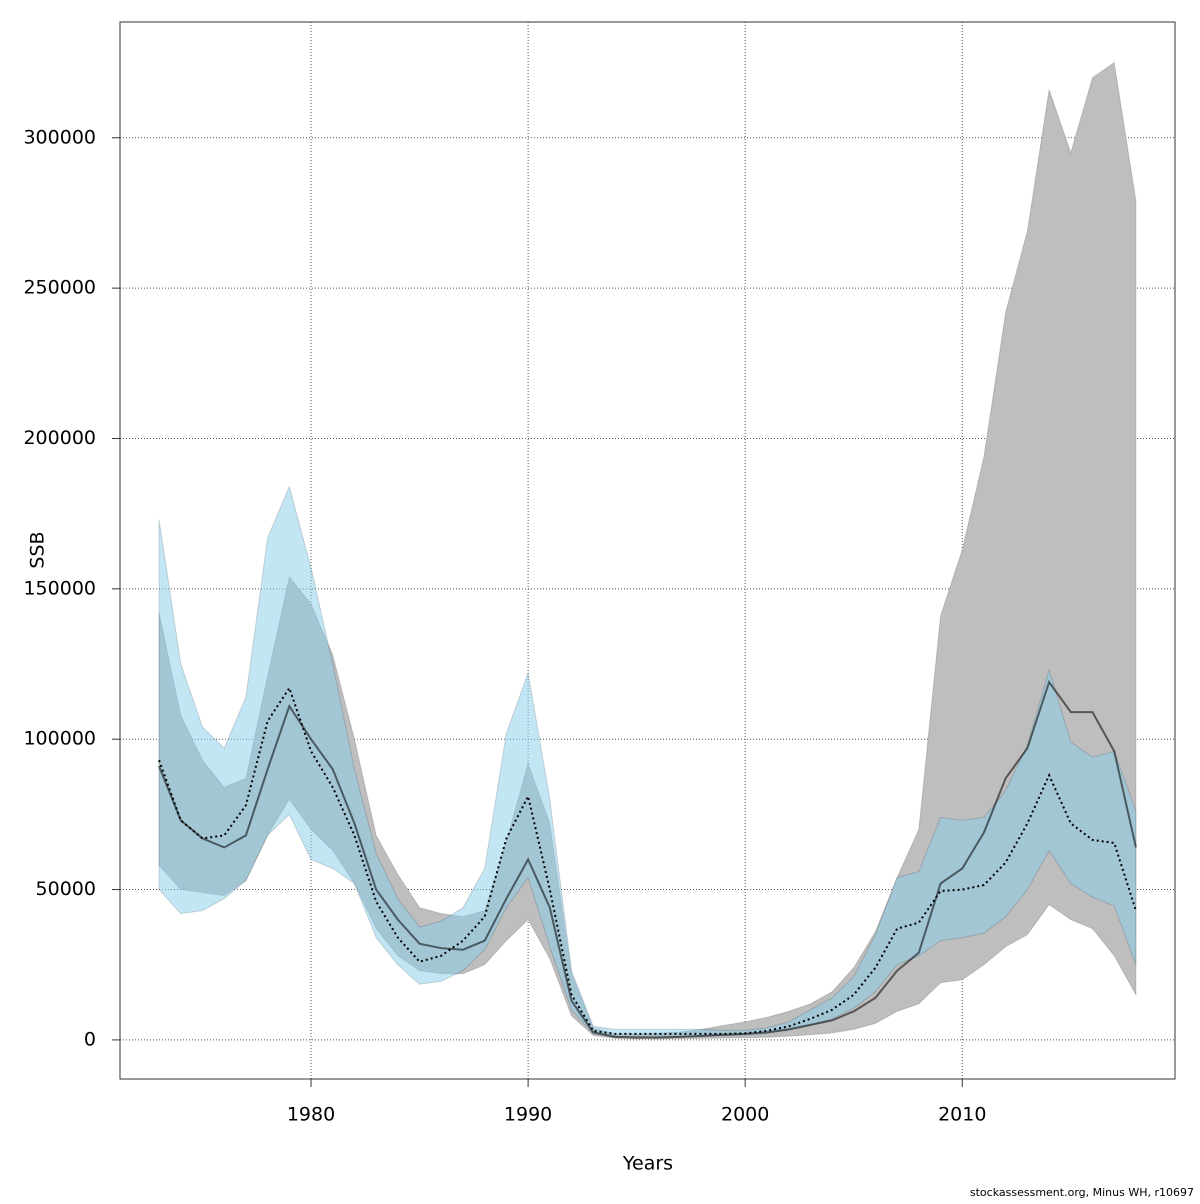 The width and height of the screenshot is (1200, 1204). I want to click on y-tick-label: 150000, so click(59, 588).